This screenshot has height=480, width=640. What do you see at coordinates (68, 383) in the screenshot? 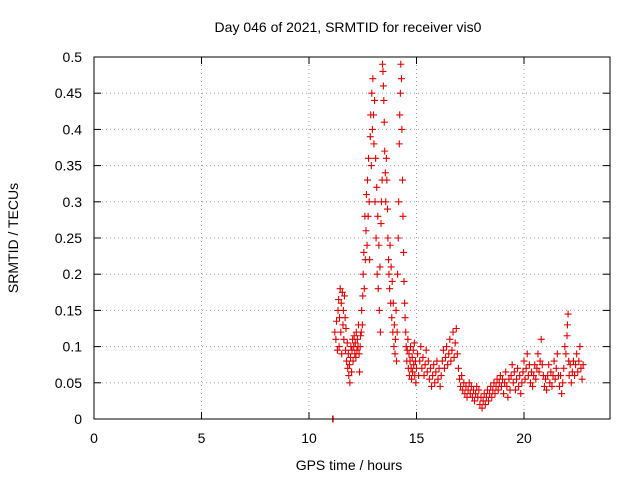
I see `y-tick-label: 0.05` at bounding box center [68, 383].